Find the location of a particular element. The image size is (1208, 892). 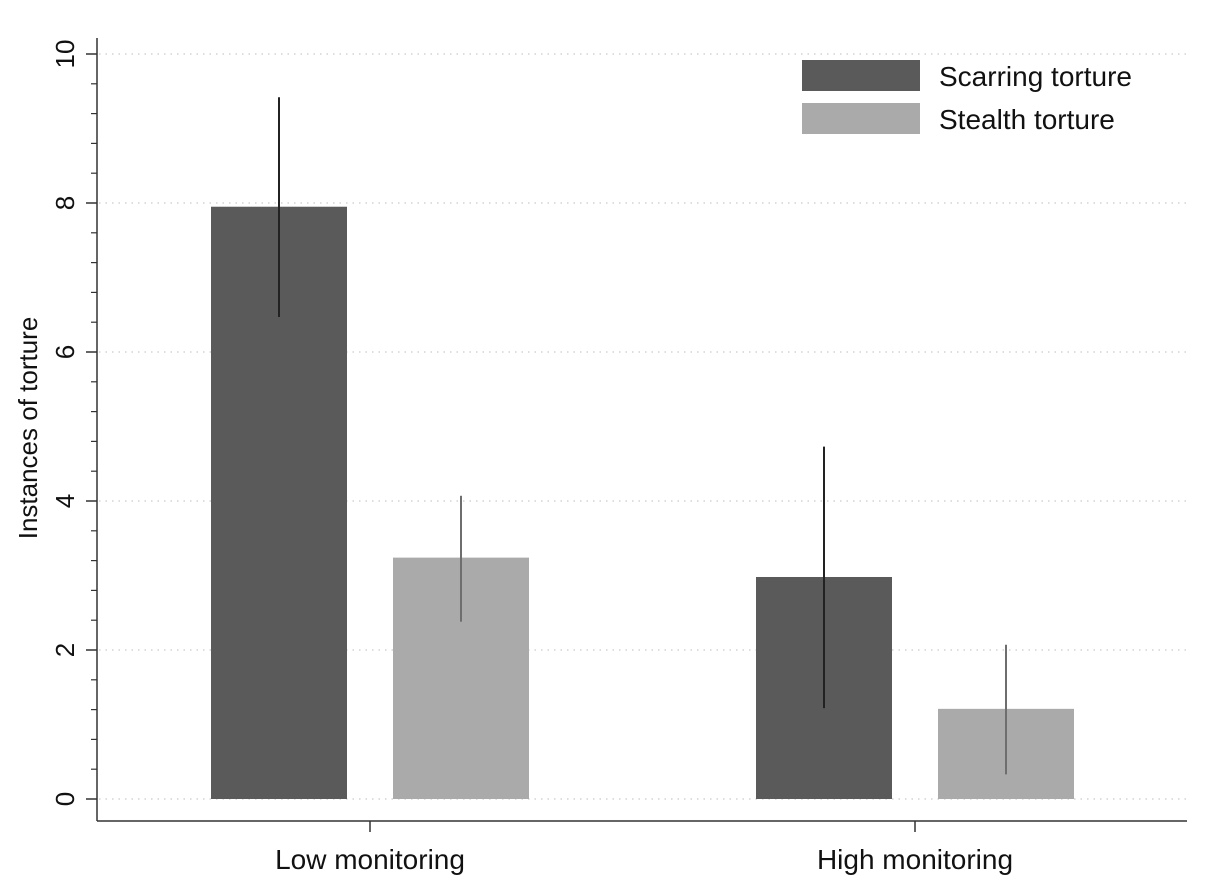

y-tick-label: 8 is located at coordinates (65, 203).